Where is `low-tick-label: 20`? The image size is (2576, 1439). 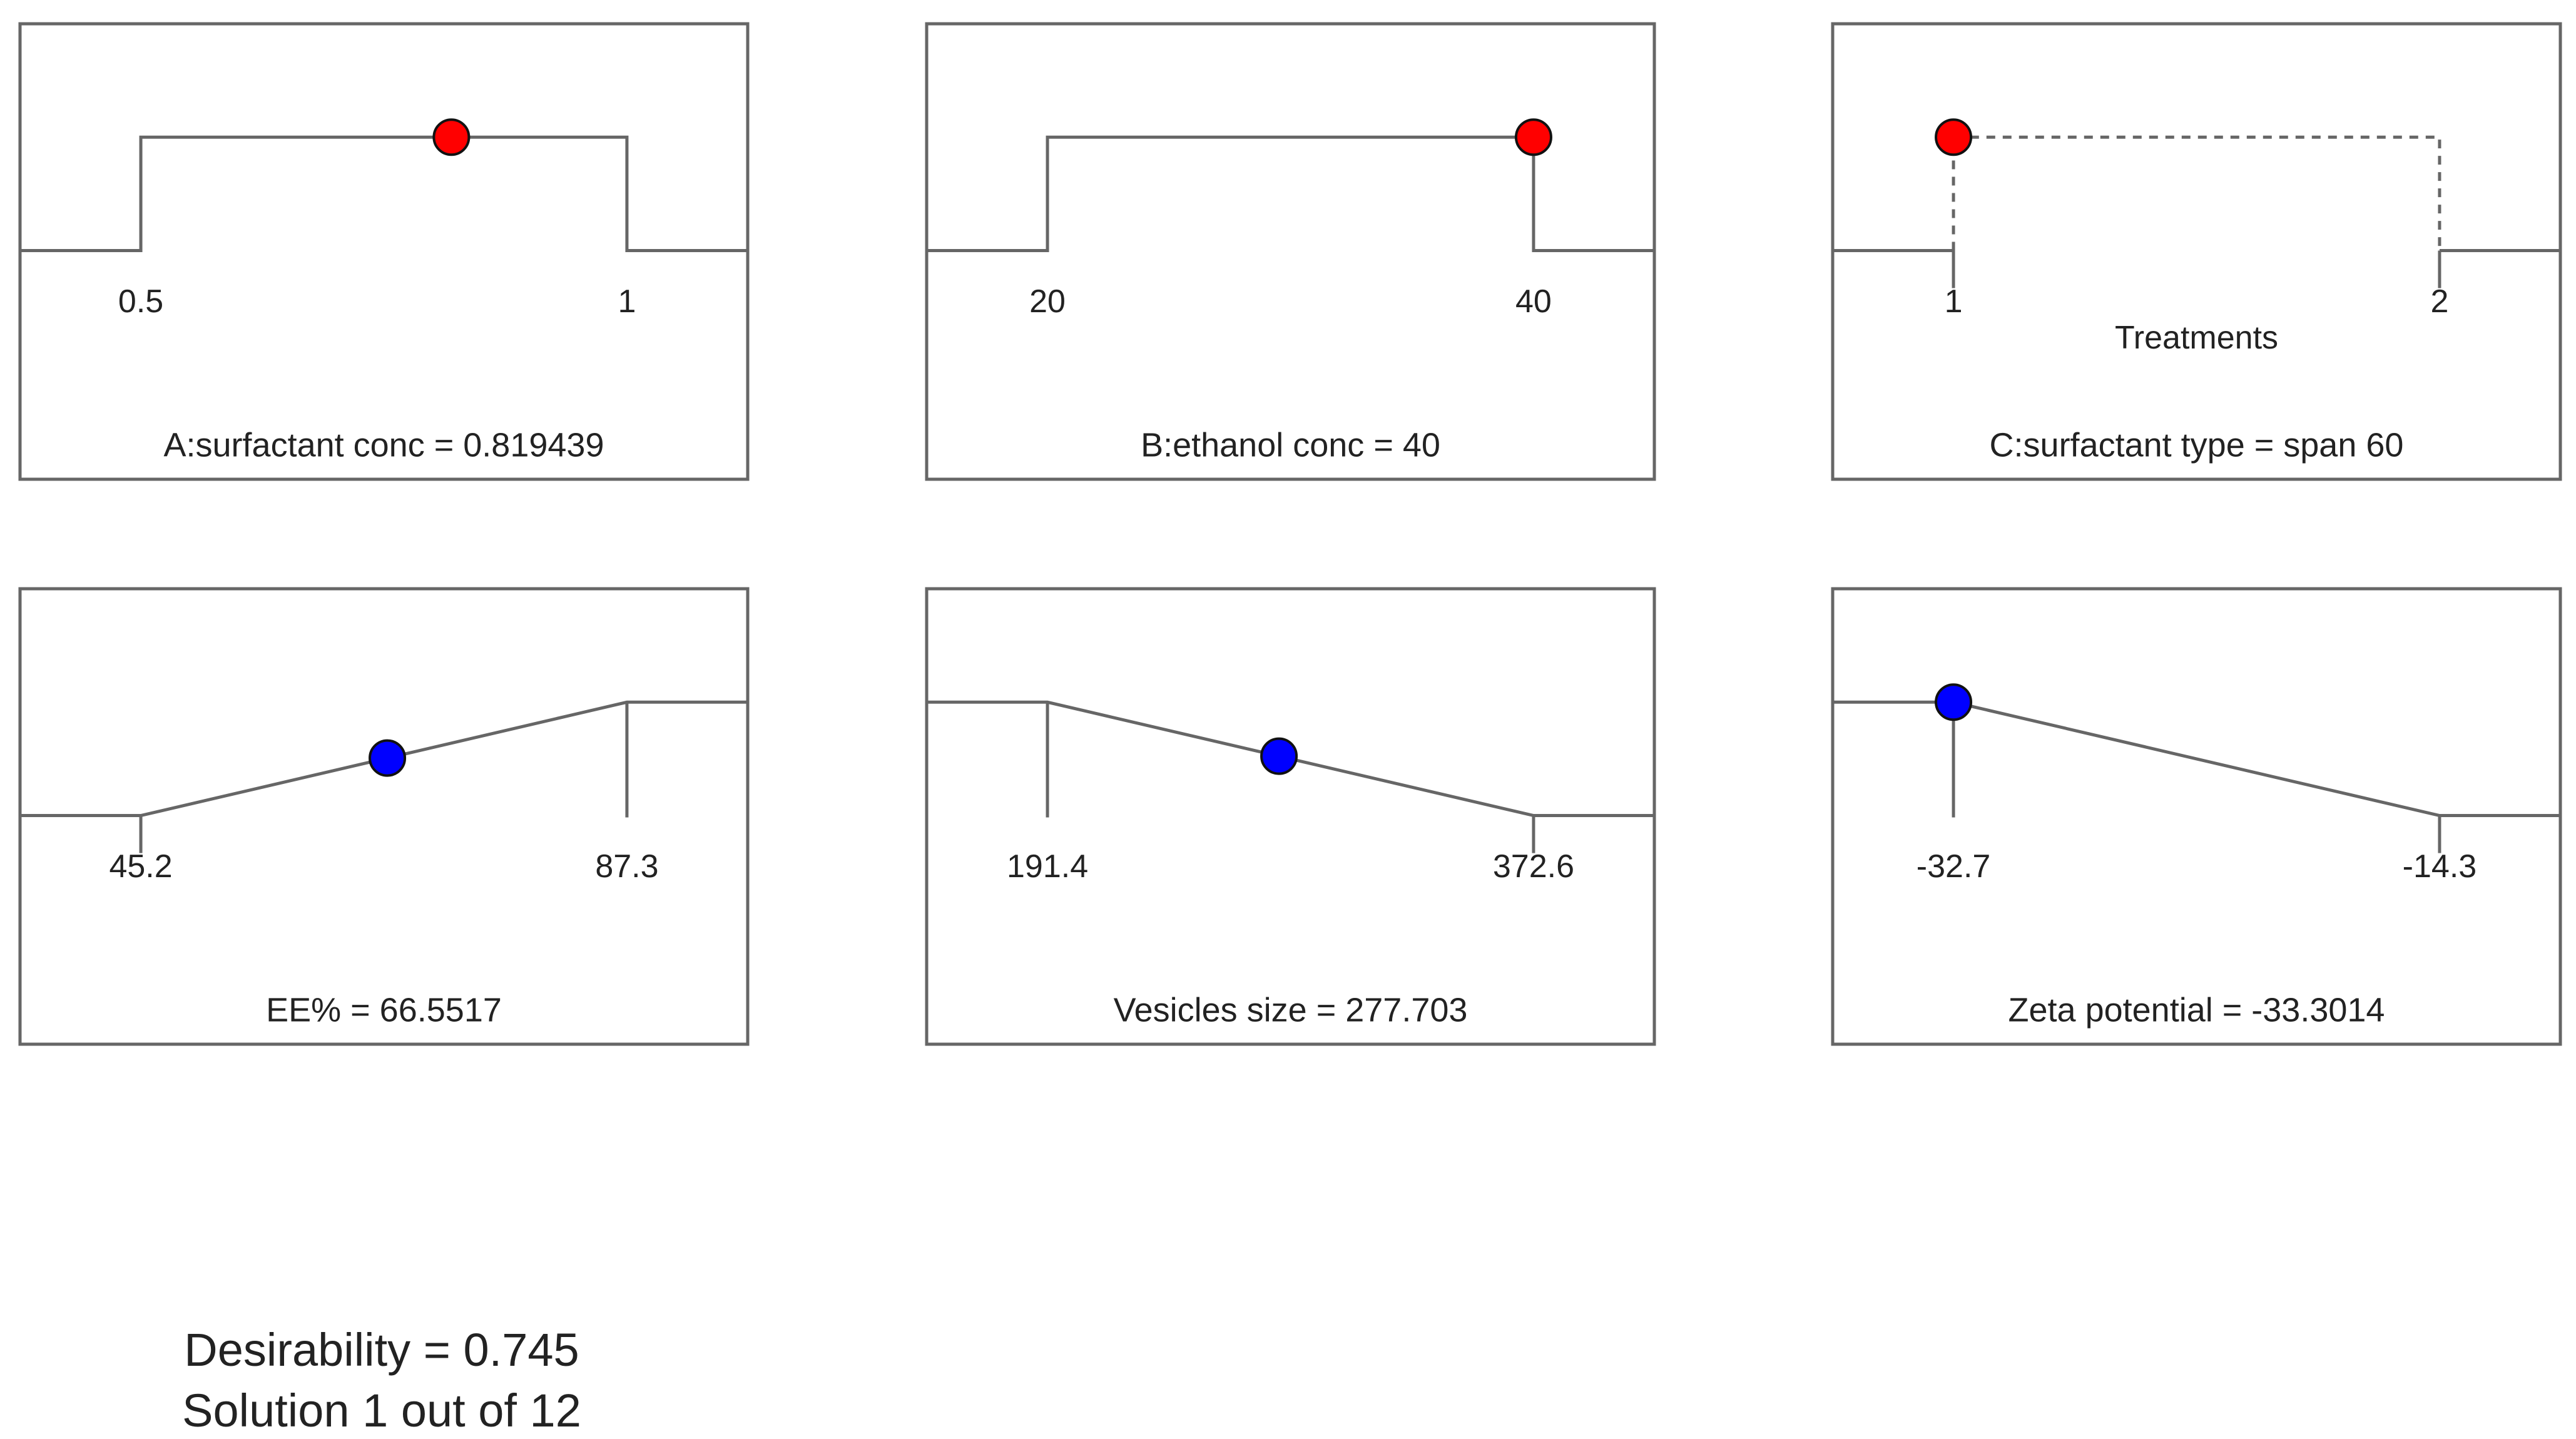 low-tick-label: 20 is located at coordinates (1047, 301).